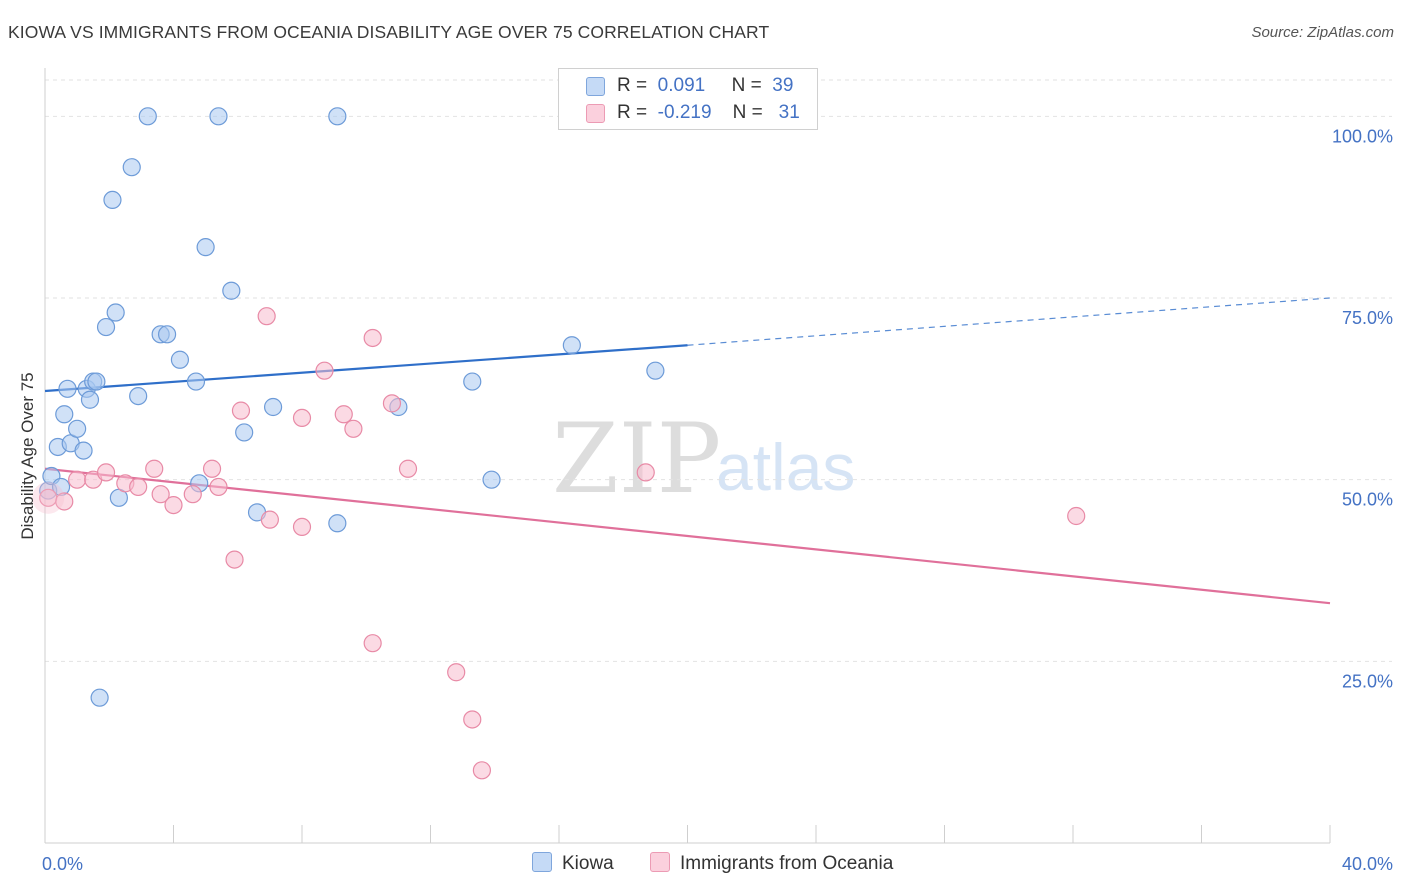  What do you see at coordinates (1367, 318) in the screenshot?
I see `y-tick-label: 75.0%` at bounding box center [1367, 318].